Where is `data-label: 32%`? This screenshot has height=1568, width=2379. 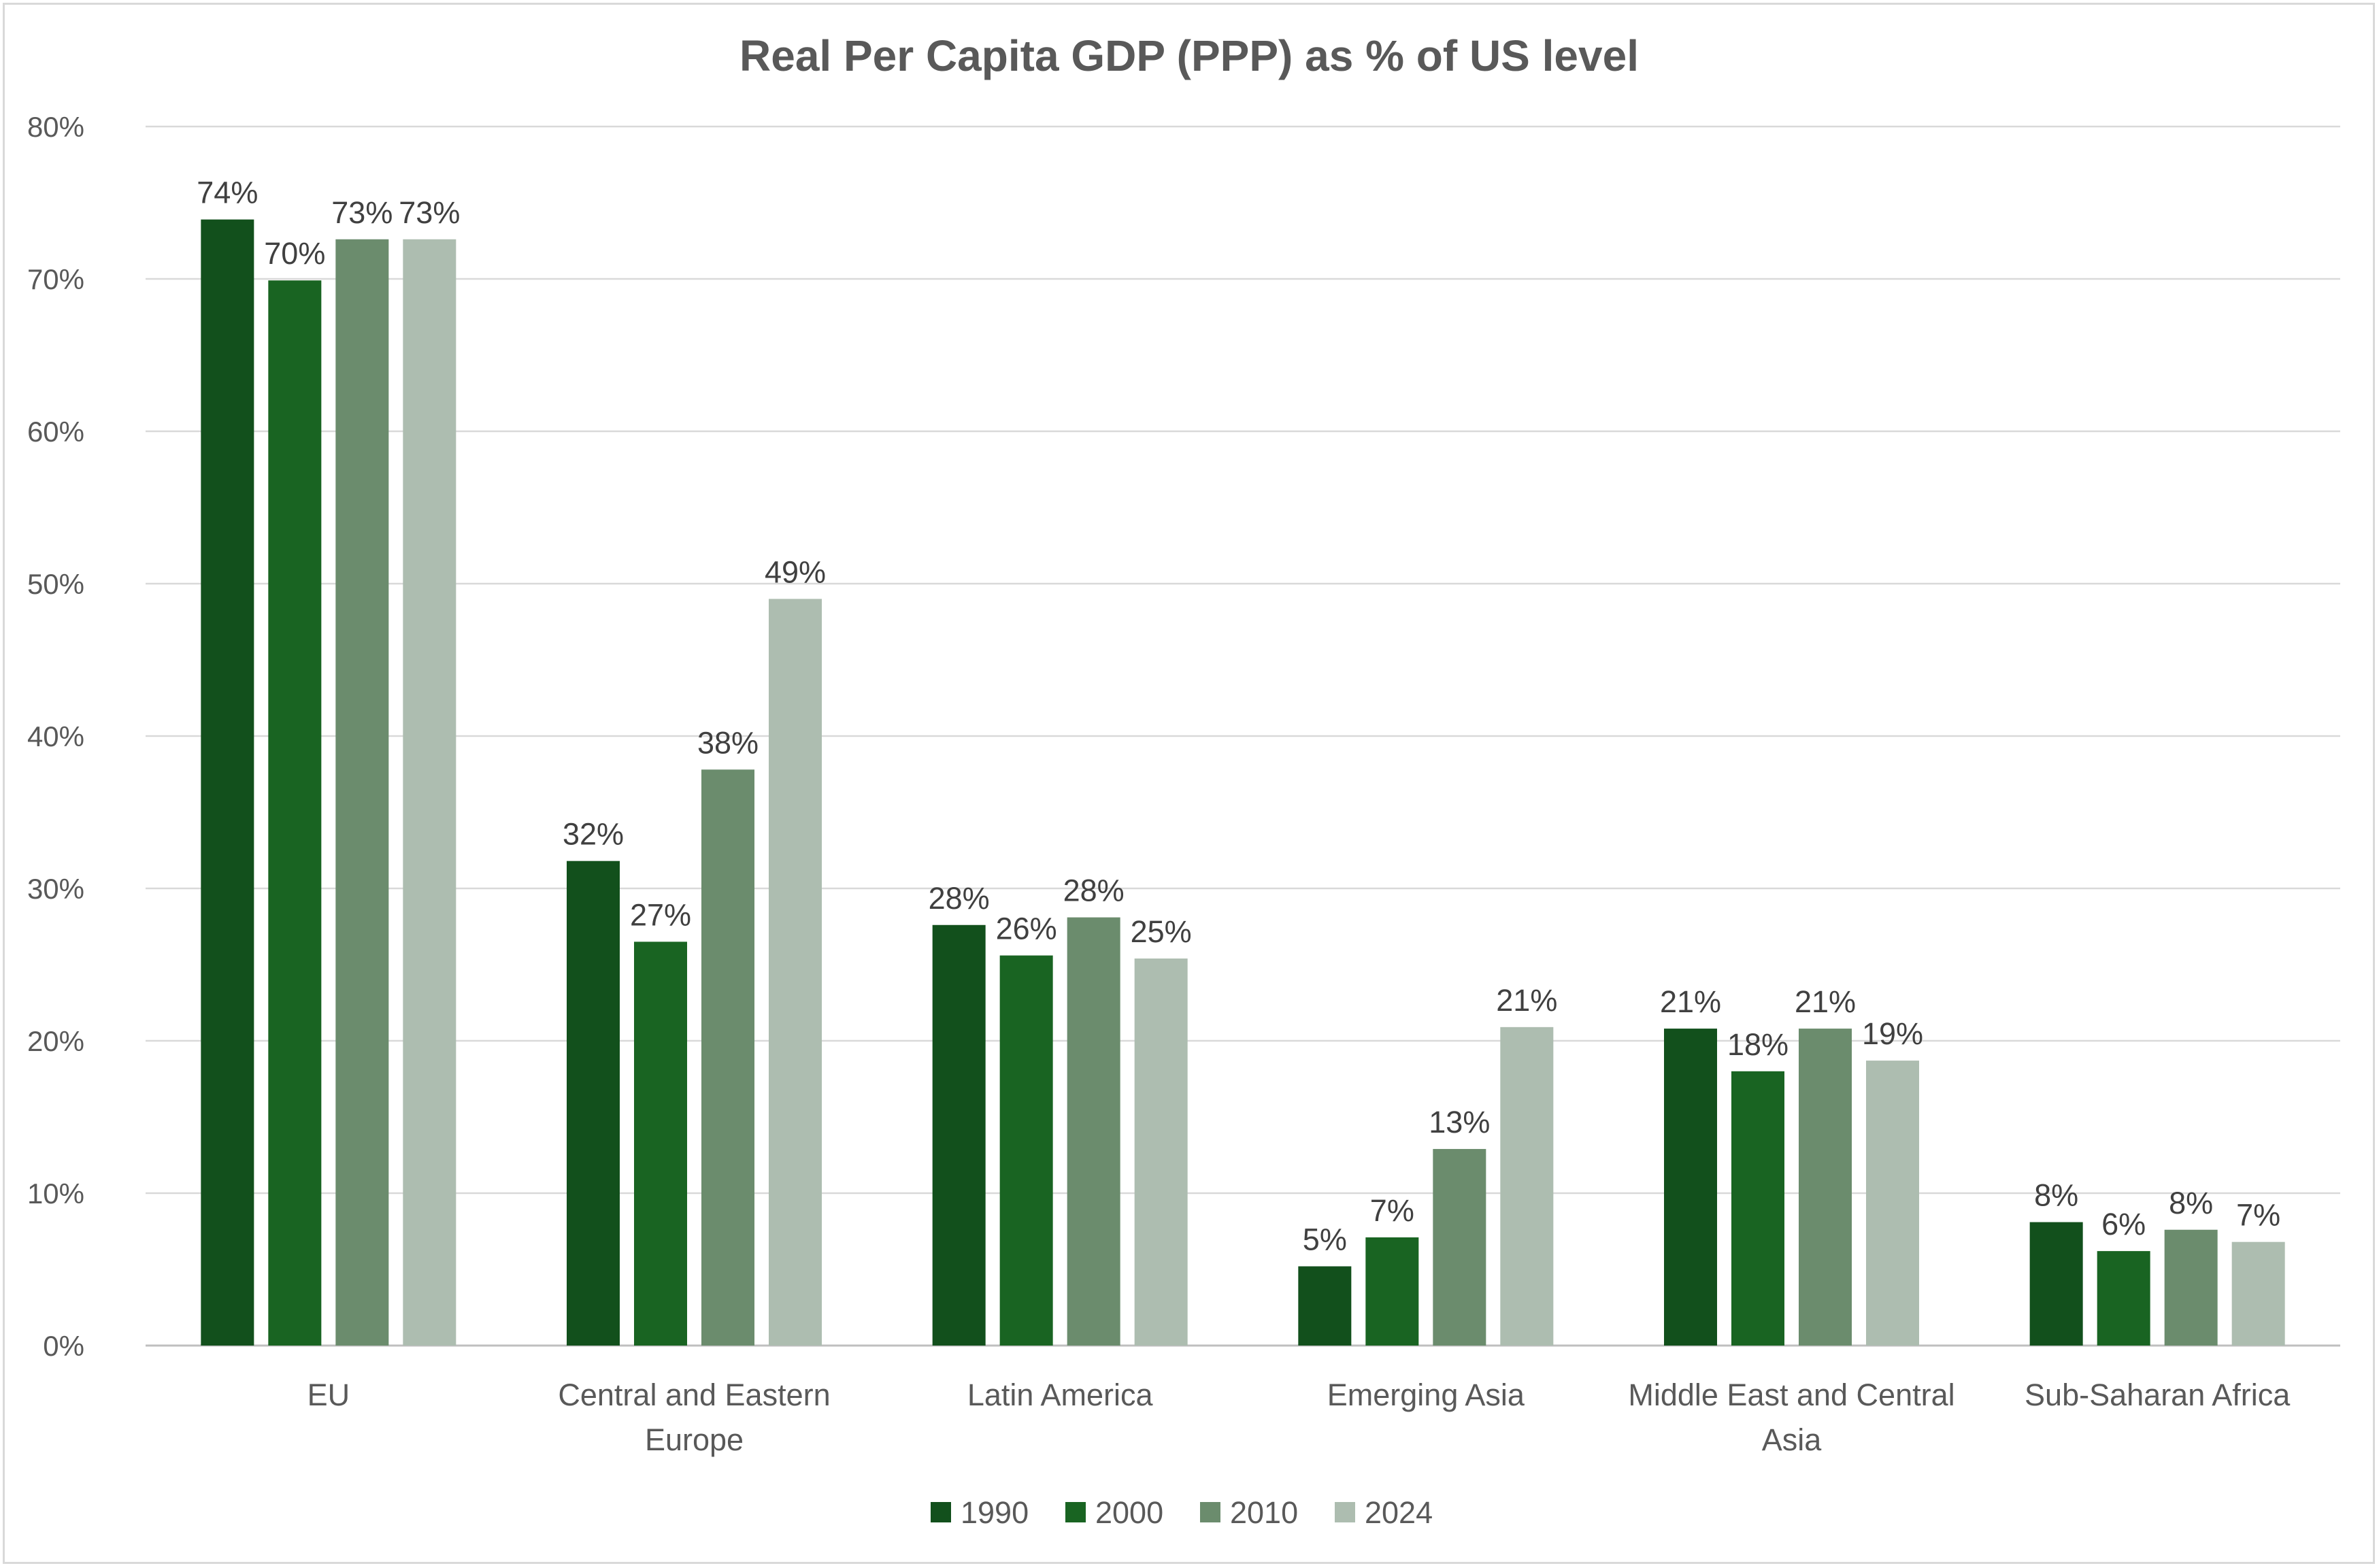
data-label: 32% is located at coordinates (593, 834).